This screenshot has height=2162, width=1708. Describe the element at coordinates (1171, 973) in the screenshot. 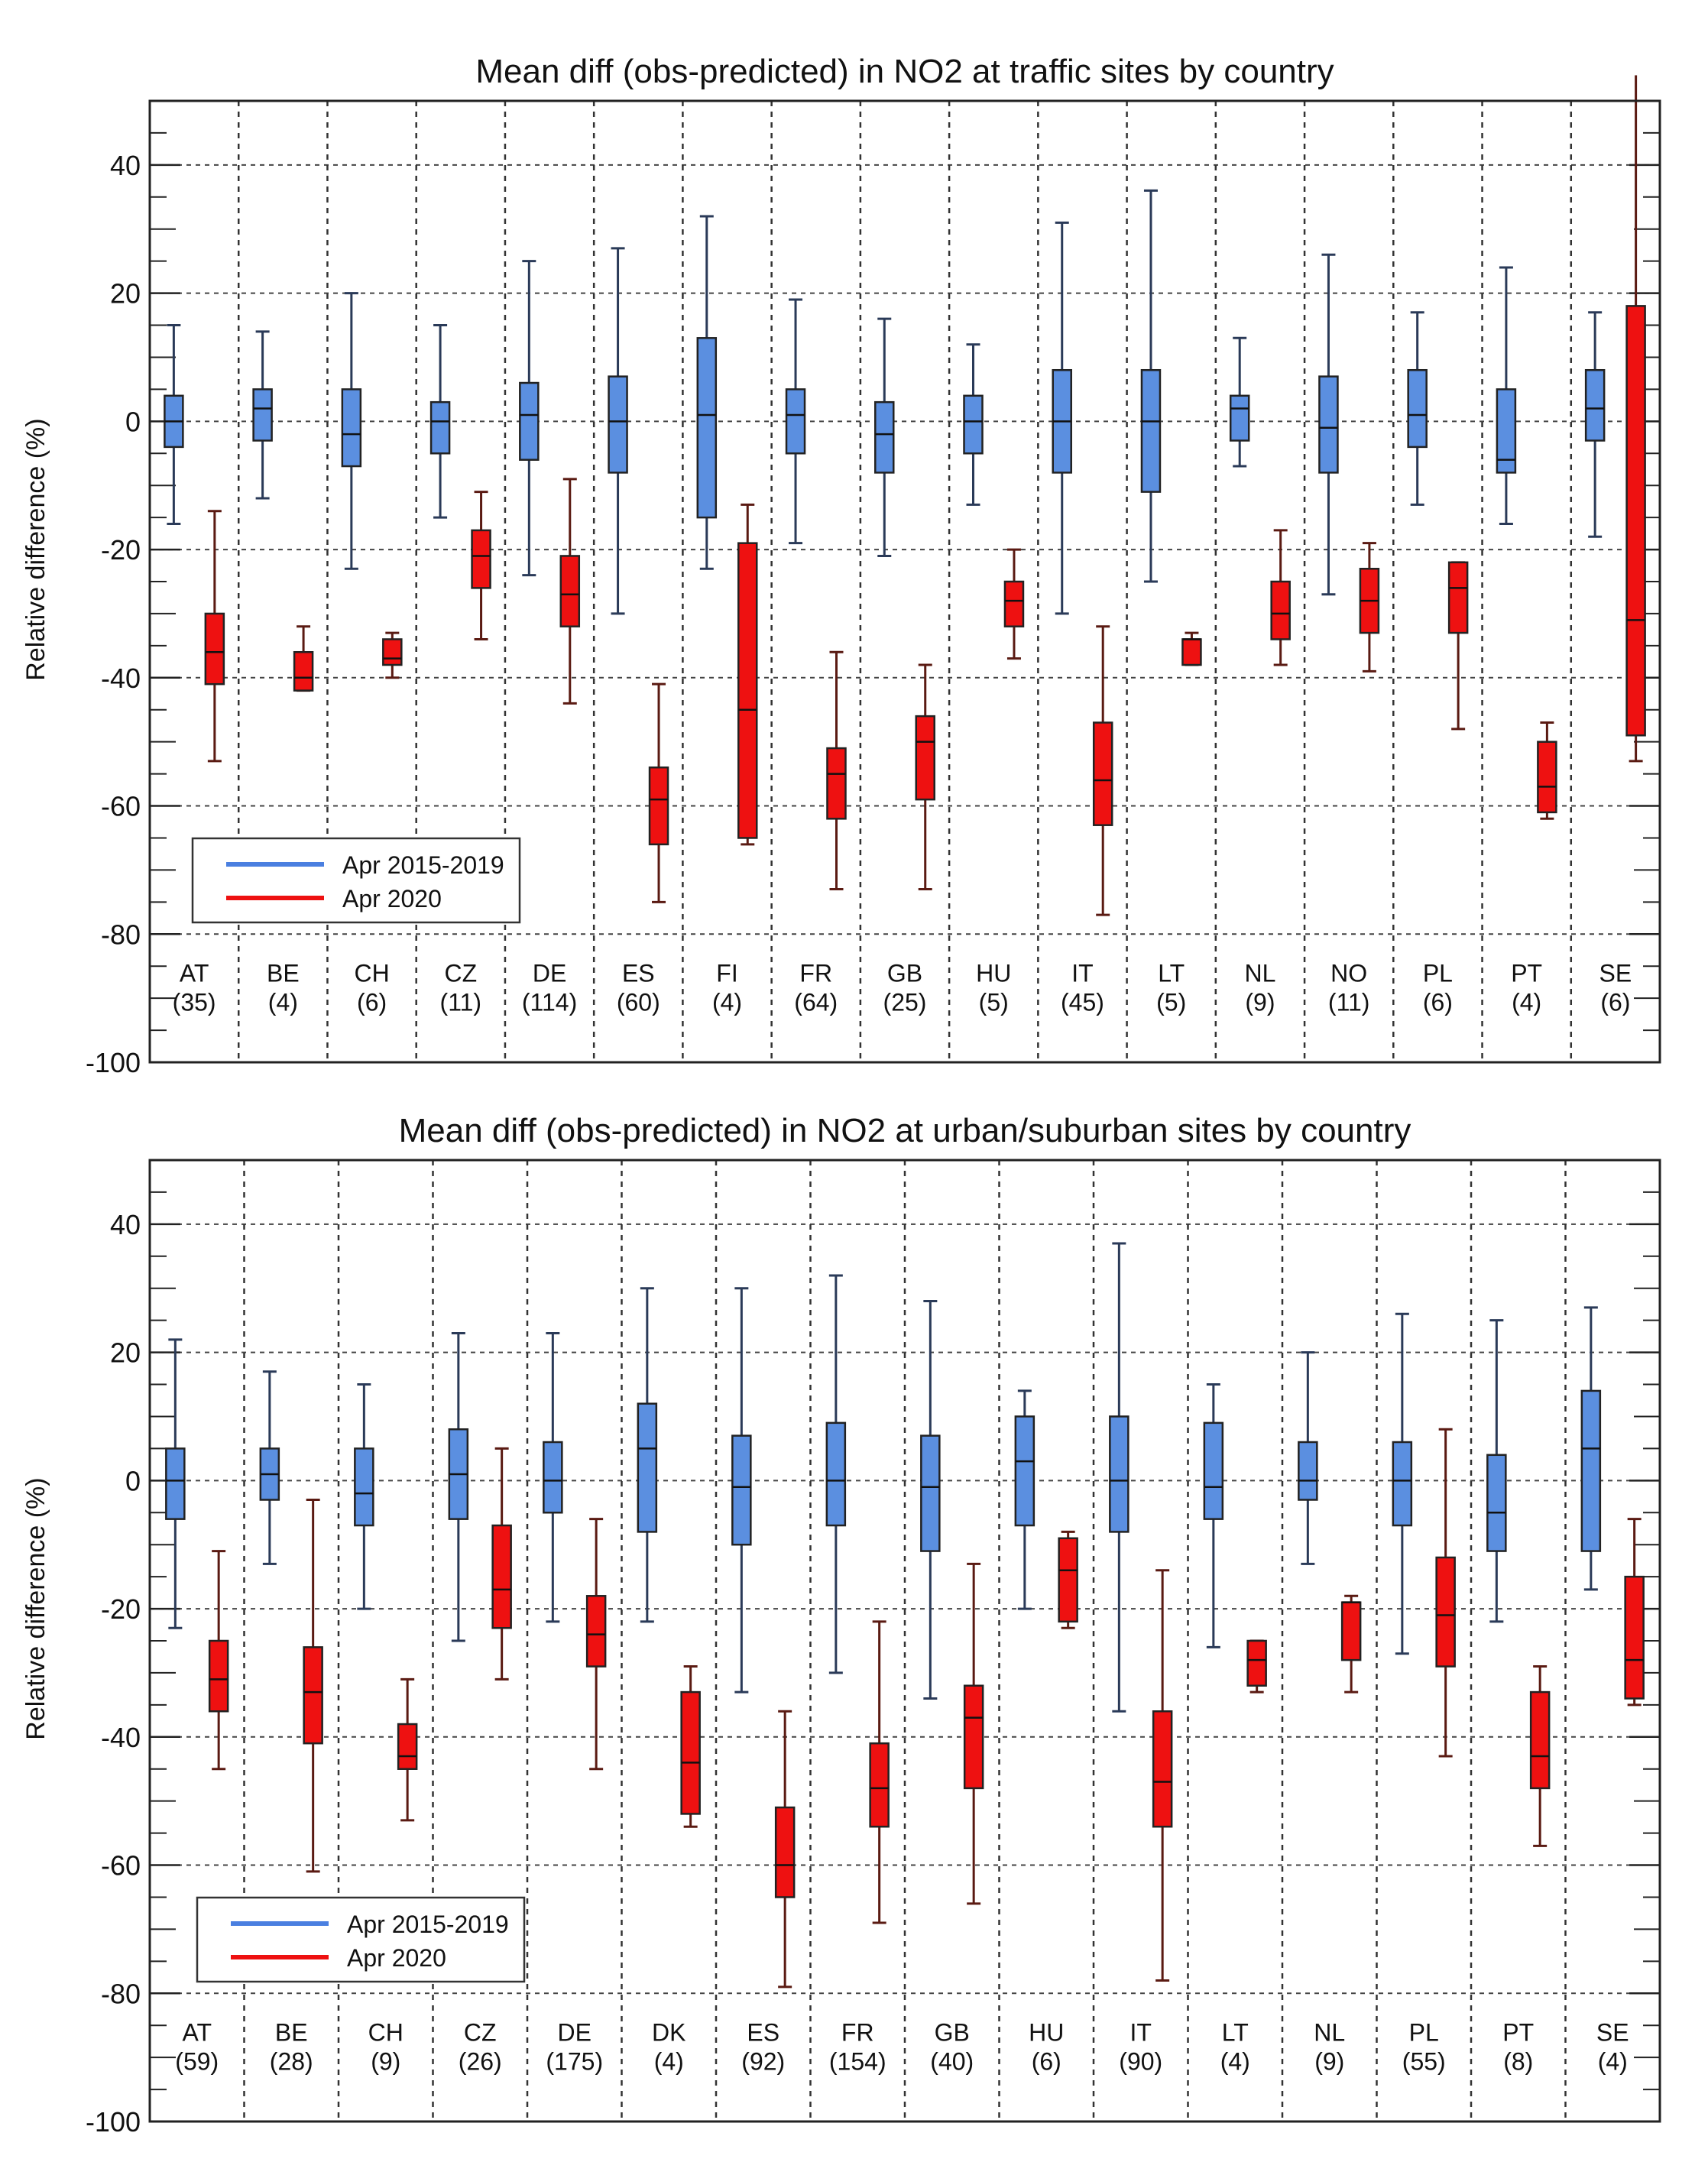

I see `x-category-label: LT` at that location.